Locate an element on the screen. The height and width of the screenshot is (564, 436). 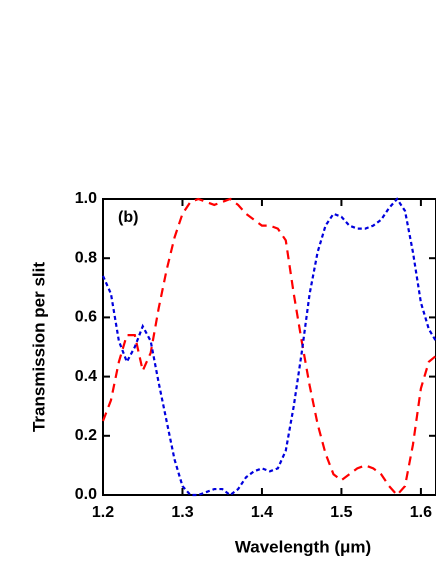
x-axis-label: Wavelength (μm) is located at coordinates (303, 546).